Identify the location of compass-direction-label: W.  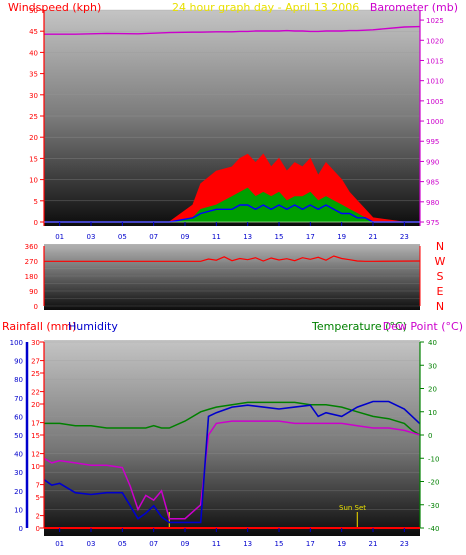
(440, 261).